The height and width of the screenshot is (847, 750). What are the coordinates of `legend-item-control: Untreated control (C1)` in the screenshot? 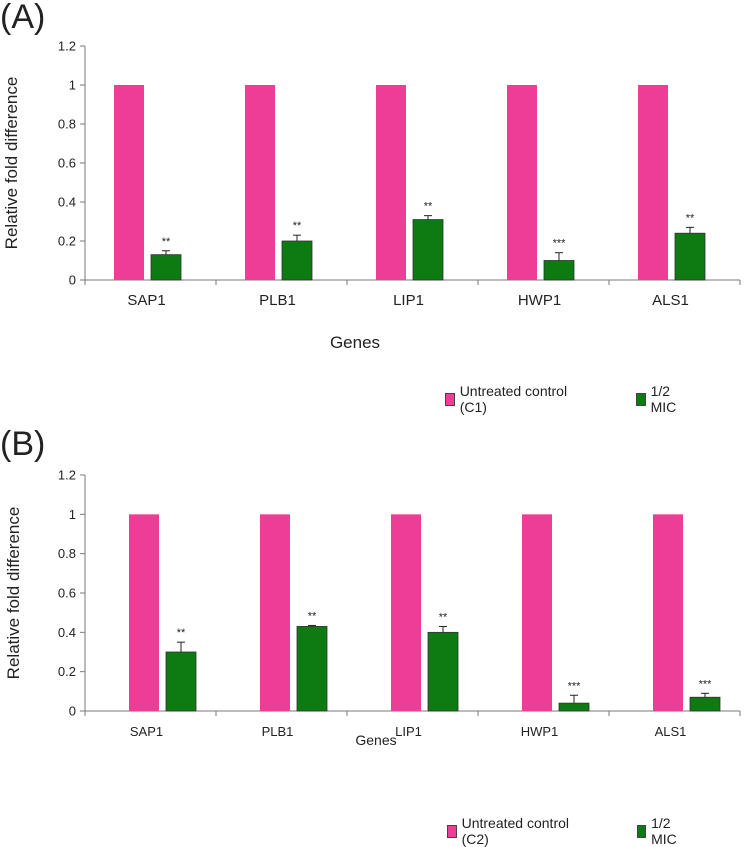 It's located at (511, 399).